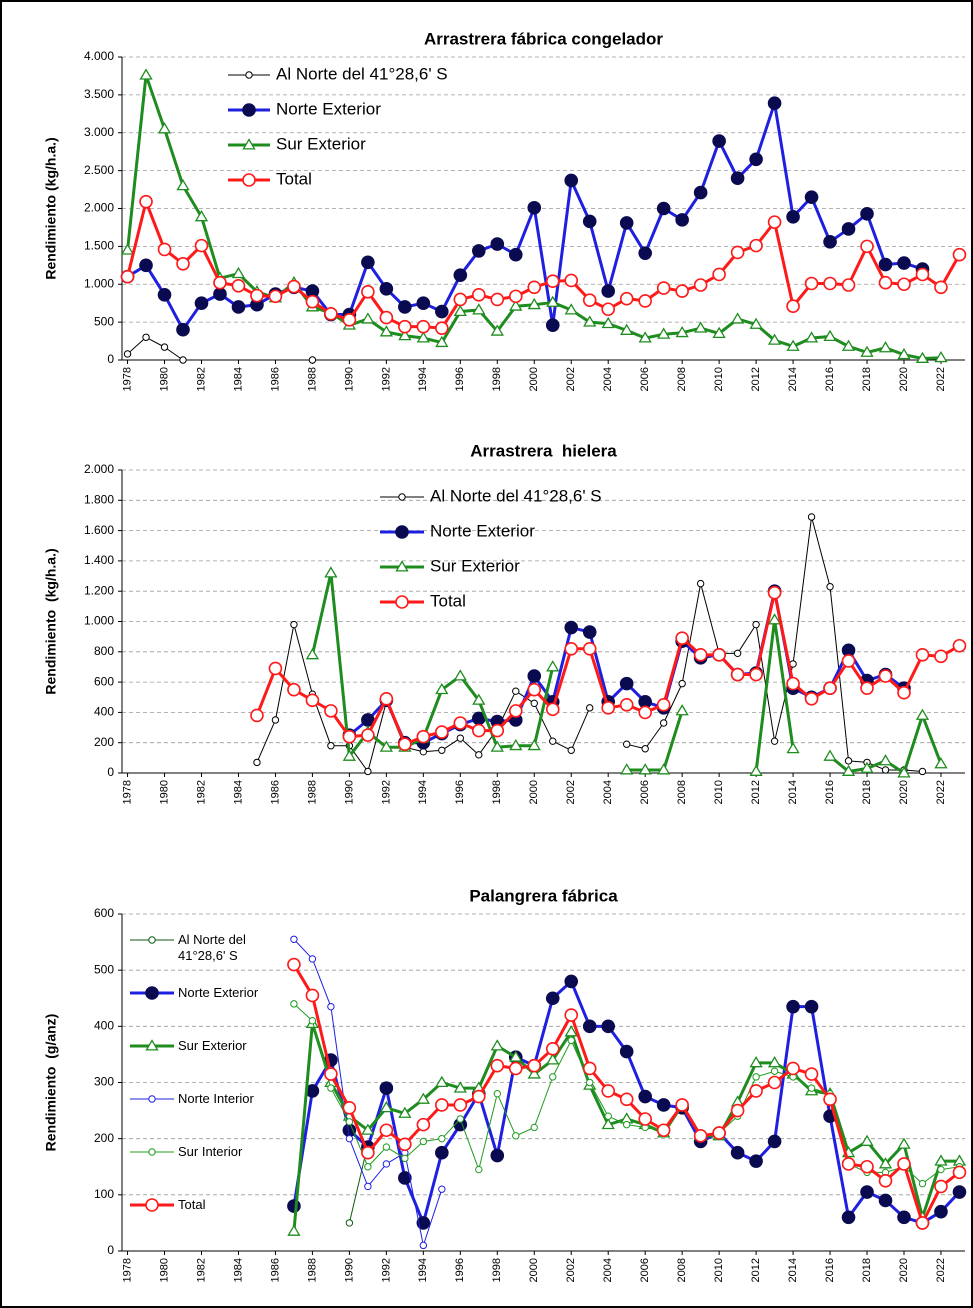 The image size is (973, 1308). I want to click on x-tick-label: 2004, so click(608, 792).